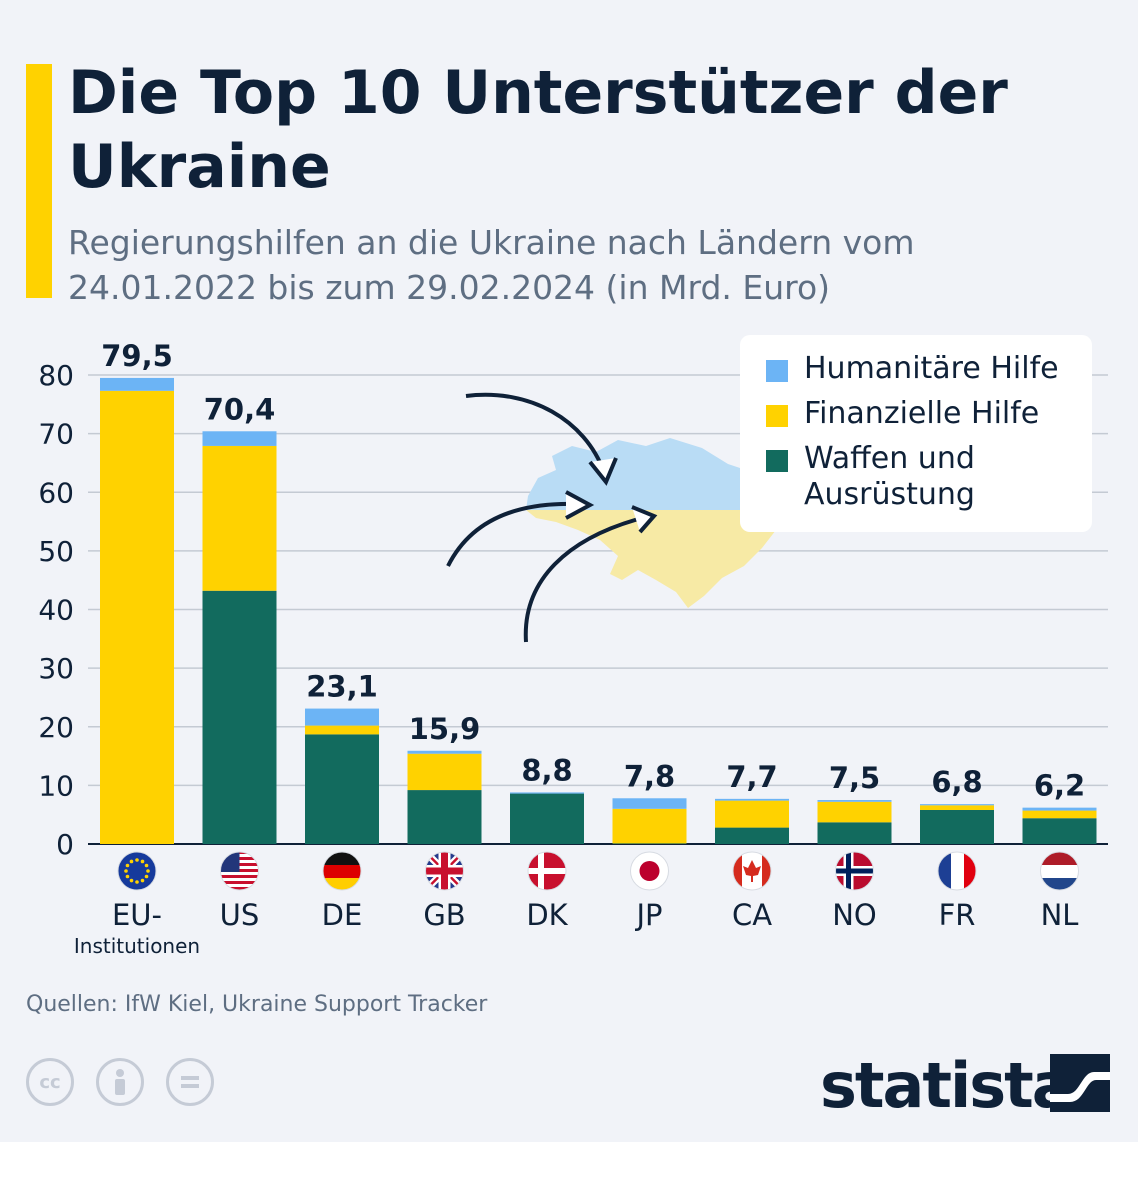 This screenshot has height=1200, width=1138. Describe the element at coordinates (137, 915) in the screenshot. I see `category-label: EU-` at that location.